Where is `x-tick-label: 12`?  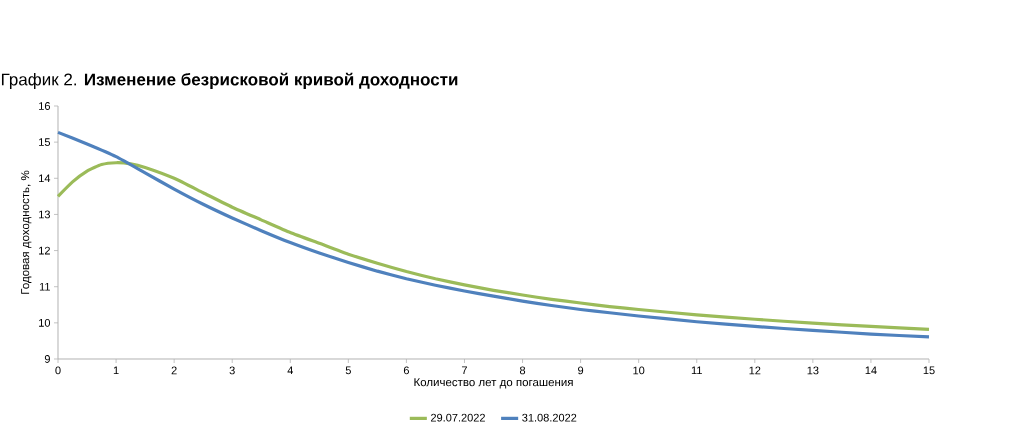
x-tick-label: 12 is located at coordinates (755, 370).